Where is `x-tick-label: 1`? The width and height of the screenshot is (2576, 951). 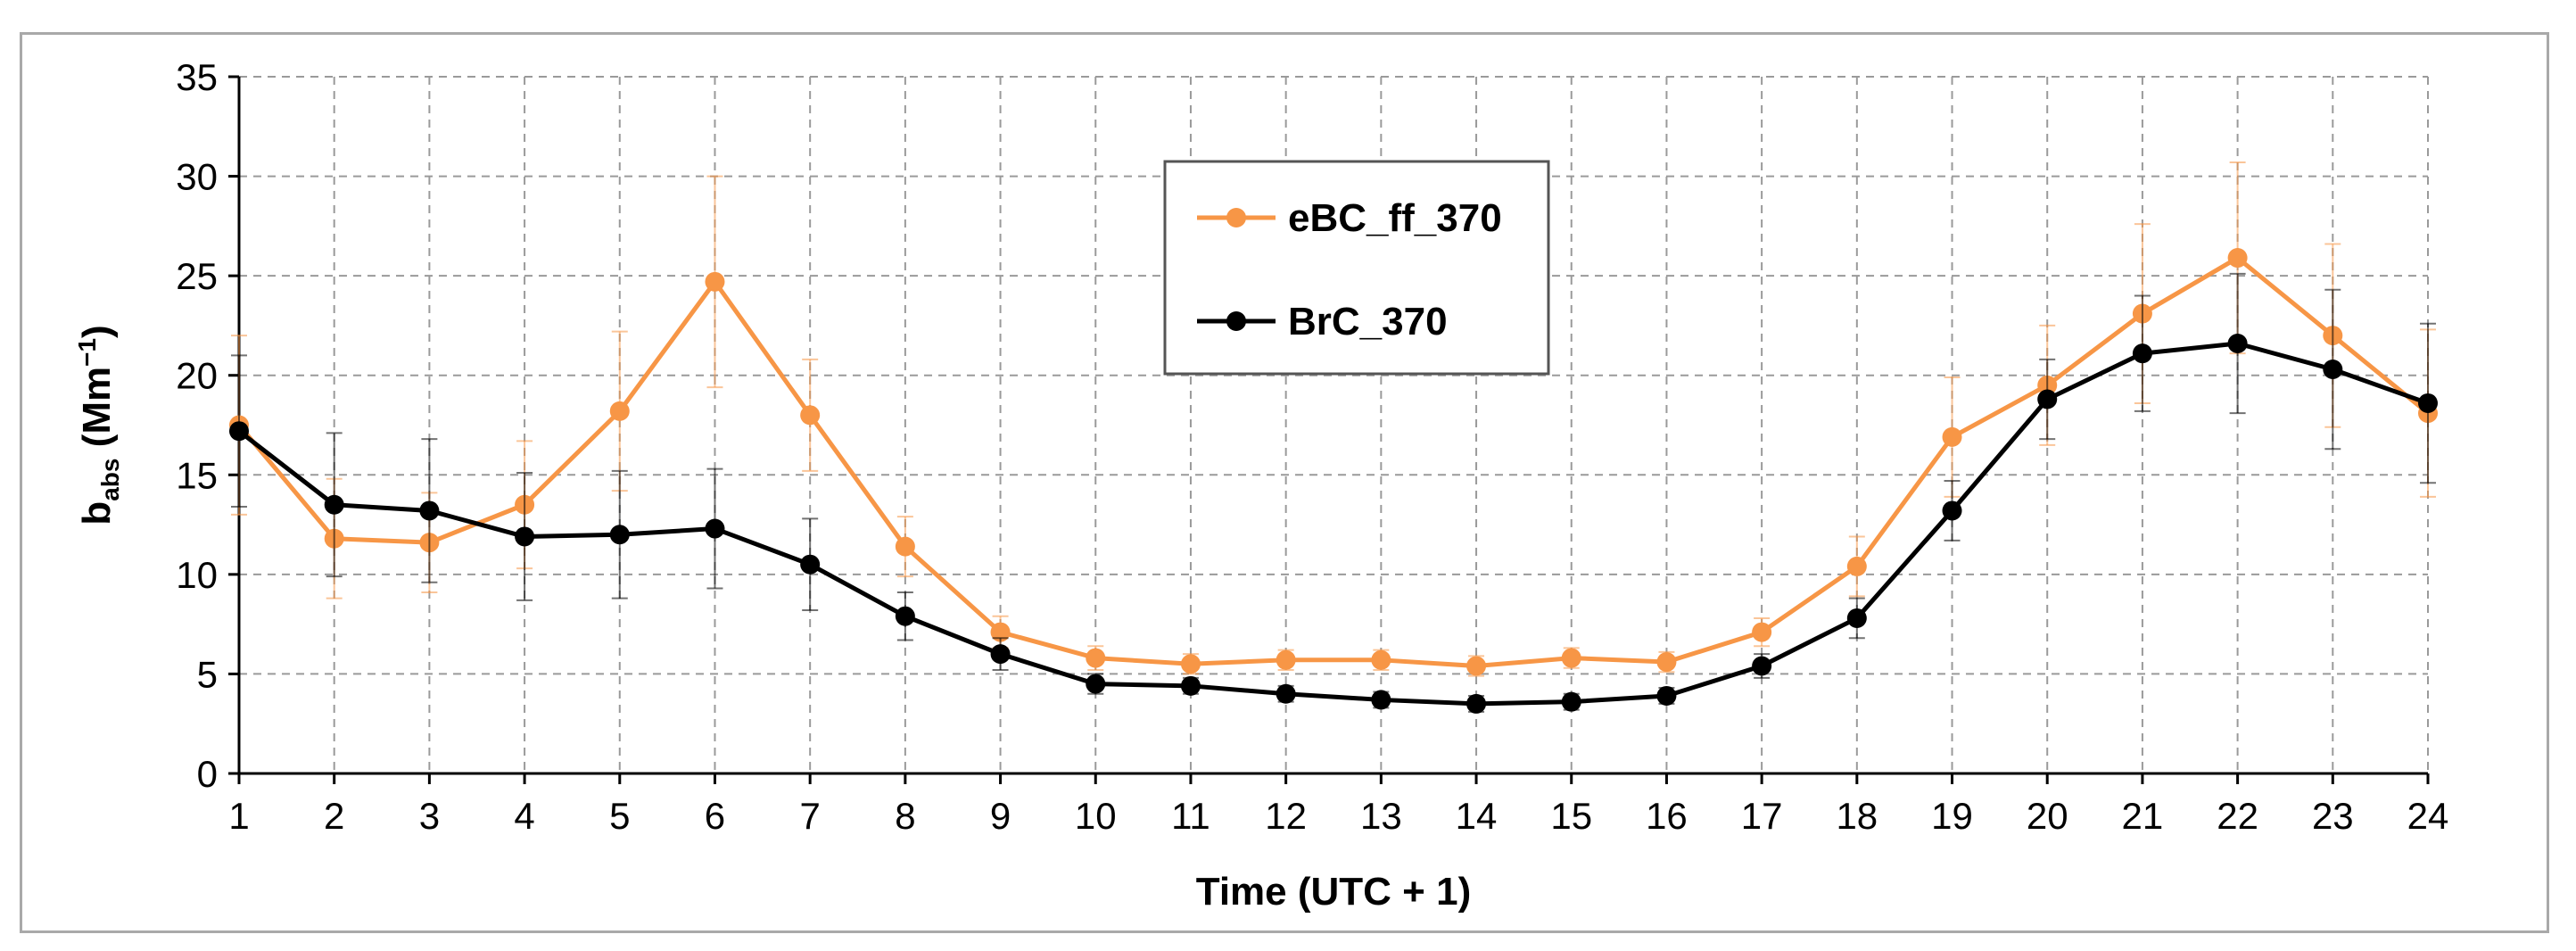
x-tick-label: 1 is located at coordinates (239, 816).